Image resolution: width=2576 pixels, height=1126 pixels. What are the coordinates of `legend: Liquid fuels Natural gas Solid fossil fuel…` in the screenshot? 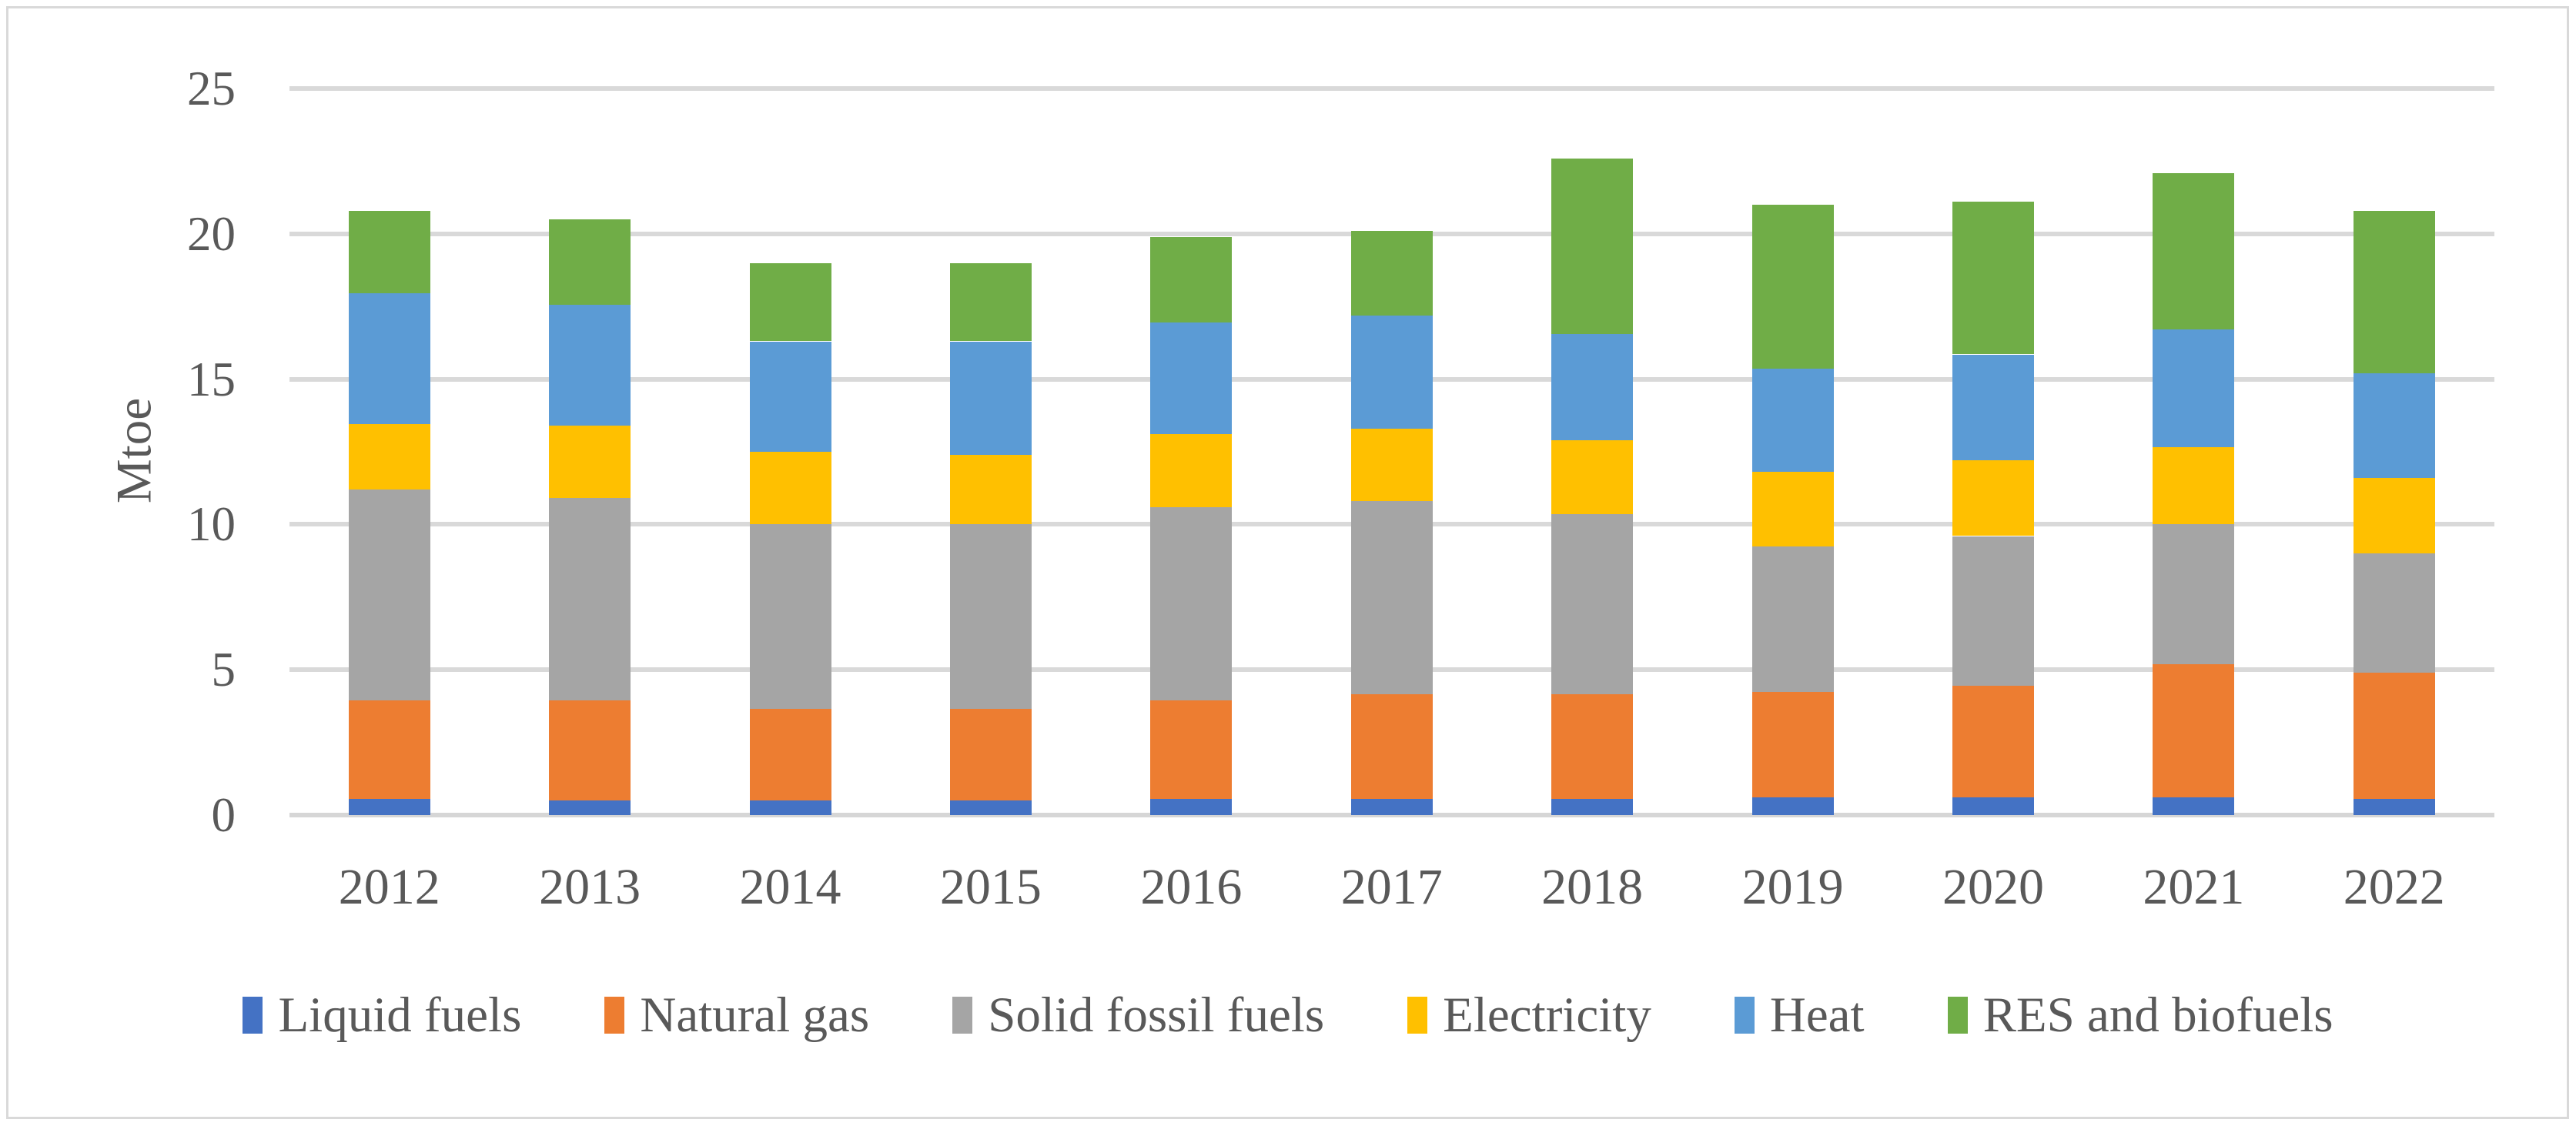 It's located at (1288, 1015).